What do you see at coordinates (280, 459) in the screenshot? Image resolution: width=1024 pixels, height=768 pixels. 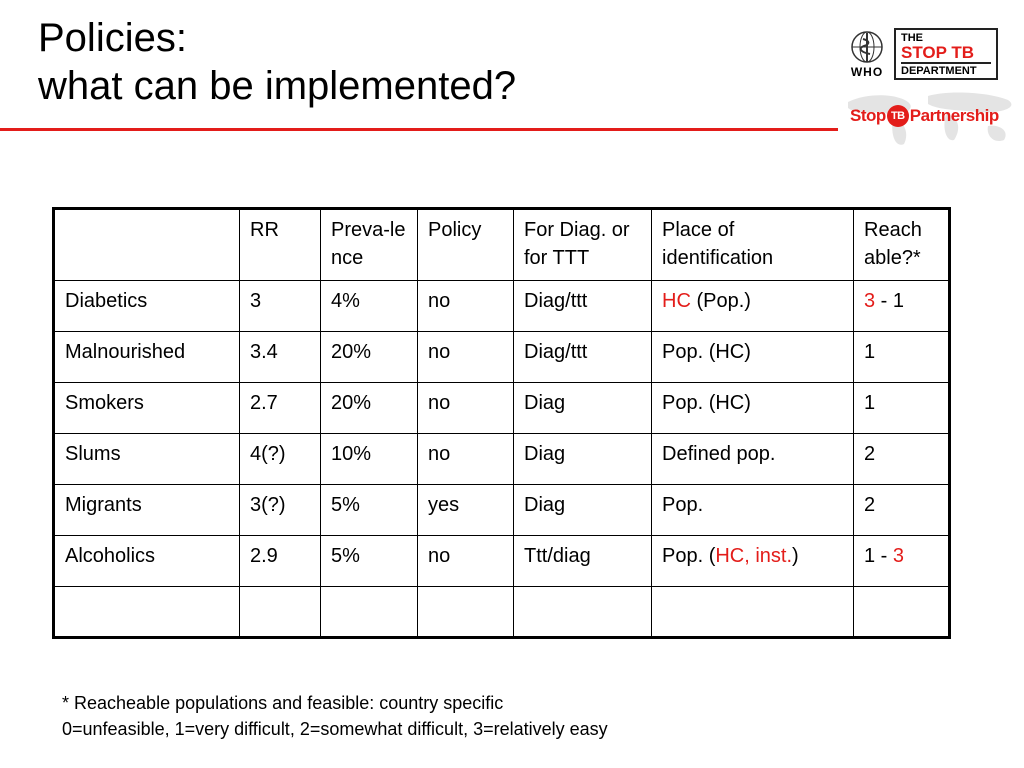 I see `cell-rr: 4(?)` at bounding box center [280, 459].